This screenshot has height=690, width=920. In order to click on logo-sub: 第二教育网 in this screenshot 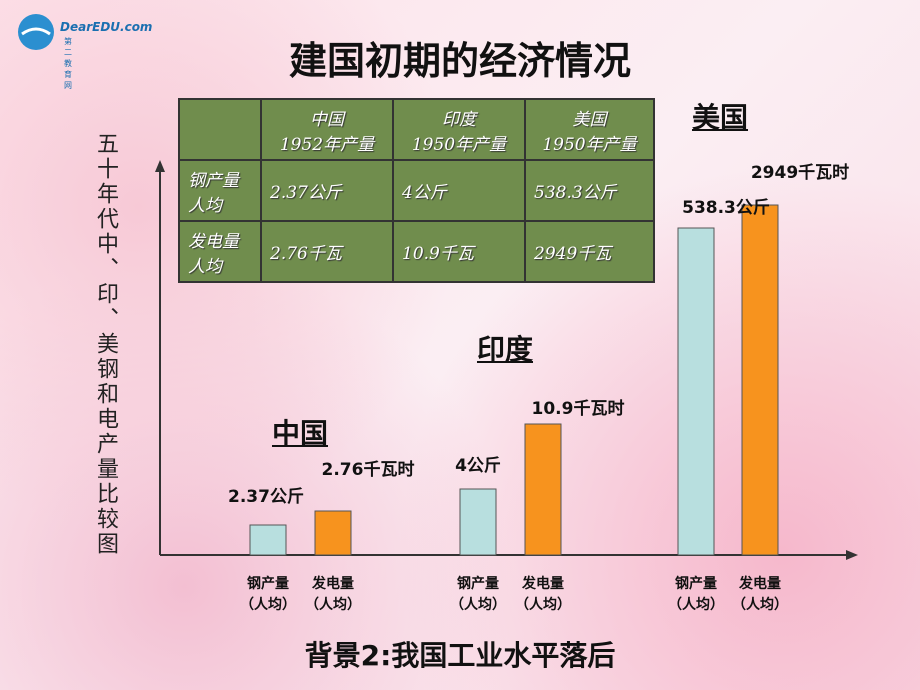, I will do `click(68, 63)`.